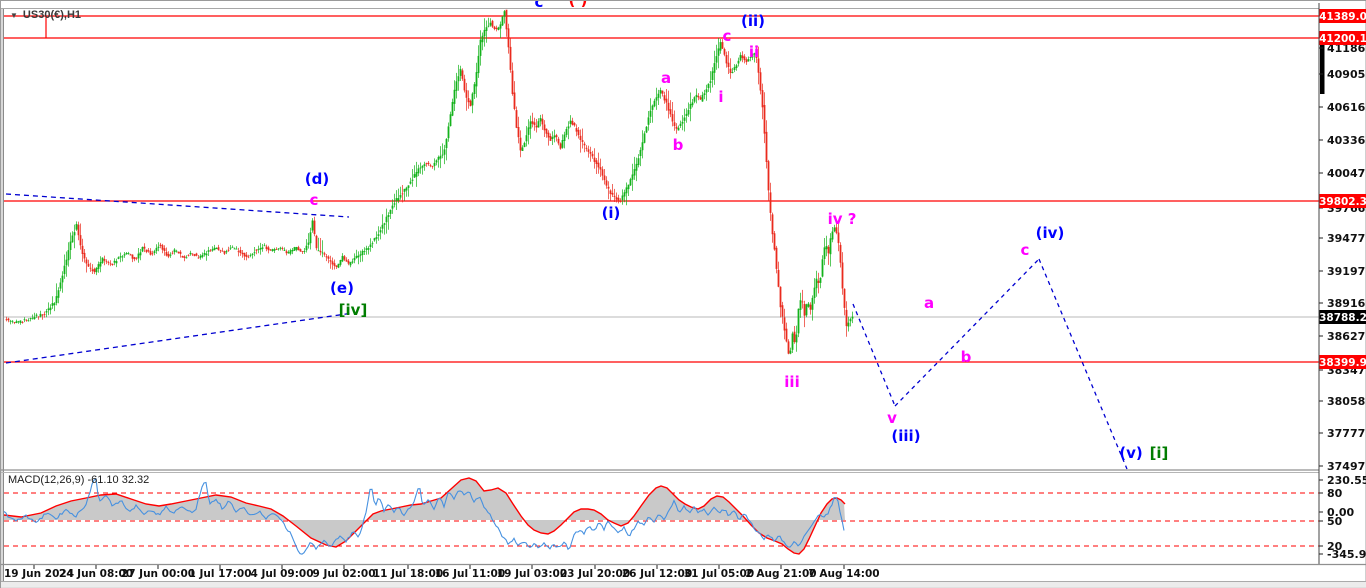 This screenshot has width=1366, height=588. What do you see at coordinates (1335, 521) in the screenshot?
I see `price-axis-label: 50` at bounding box center [1335, 521].